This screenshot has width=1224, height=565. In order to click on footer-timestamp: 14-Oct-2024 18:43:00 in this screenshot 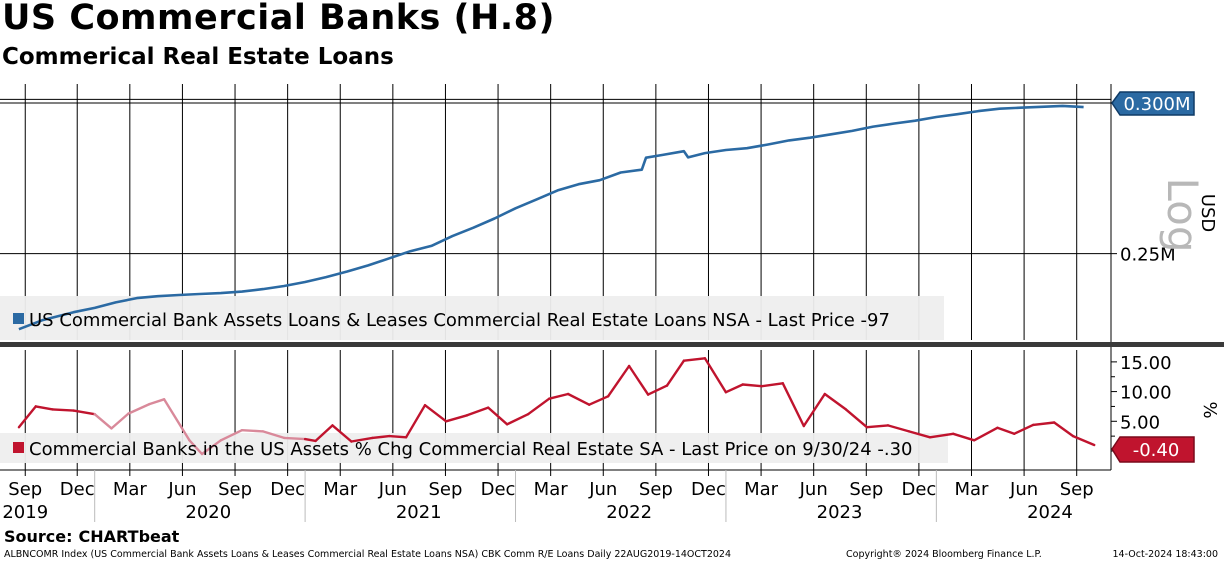, I will do `click(1165, 554)`.